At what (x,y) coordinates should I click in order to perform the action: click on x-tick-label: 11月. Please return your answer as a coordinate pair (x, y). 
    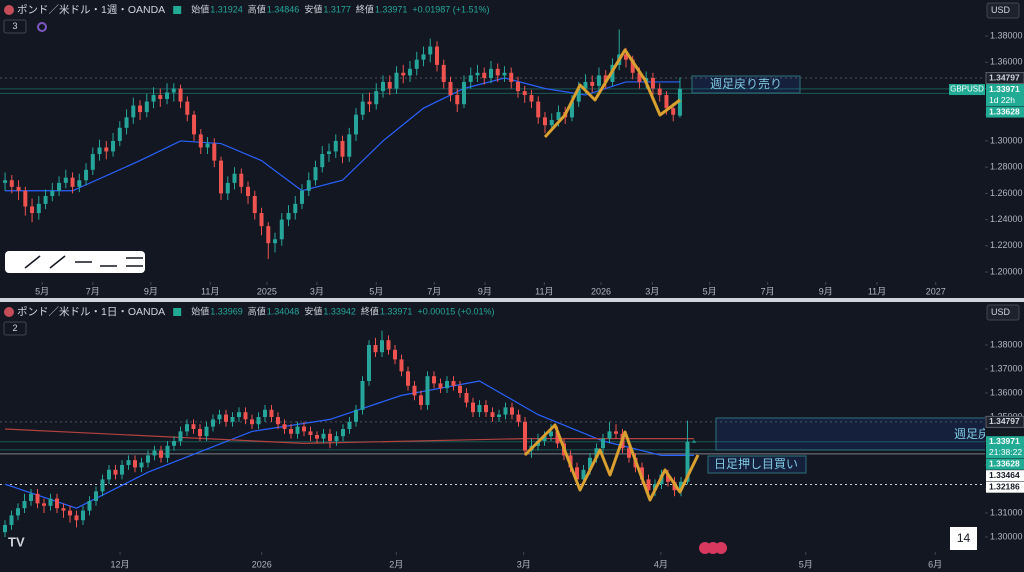
    Looking at the image, I should click on (544, 291).